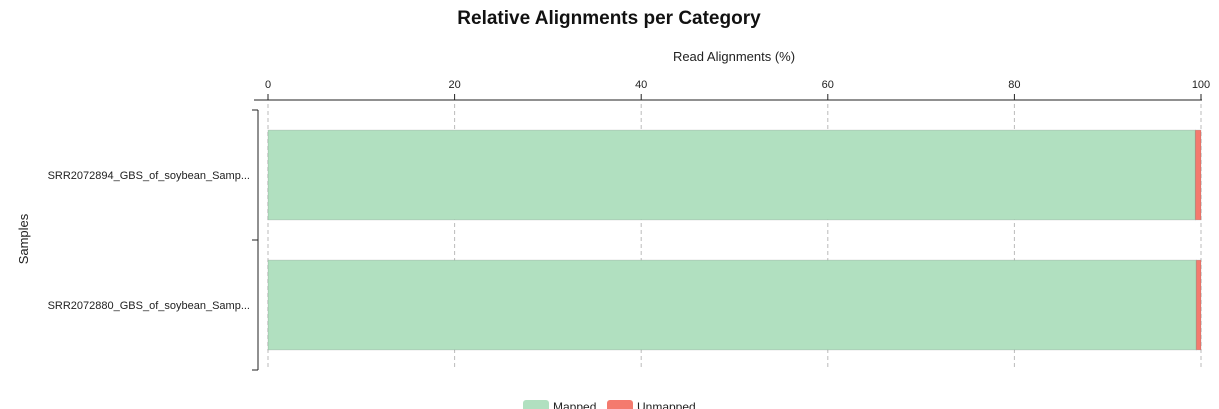  What do you see at coordinates (268, 85) in the screenshot?
I see `x-tick-label: 0` at bounding box center [268, 85].